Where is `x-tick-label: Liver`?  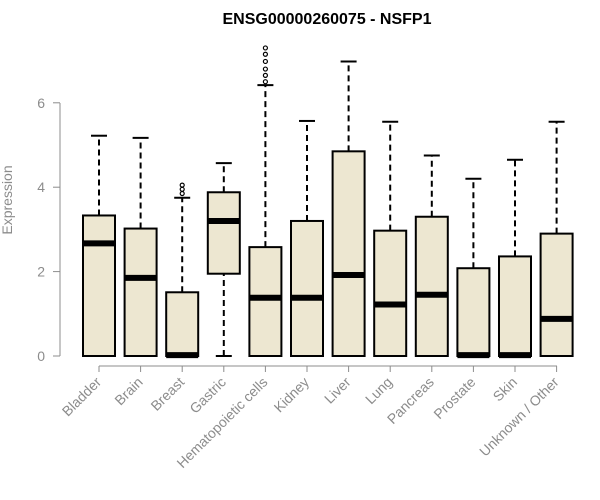
x-tick-label: Liver is located at coordinates (337, 390).